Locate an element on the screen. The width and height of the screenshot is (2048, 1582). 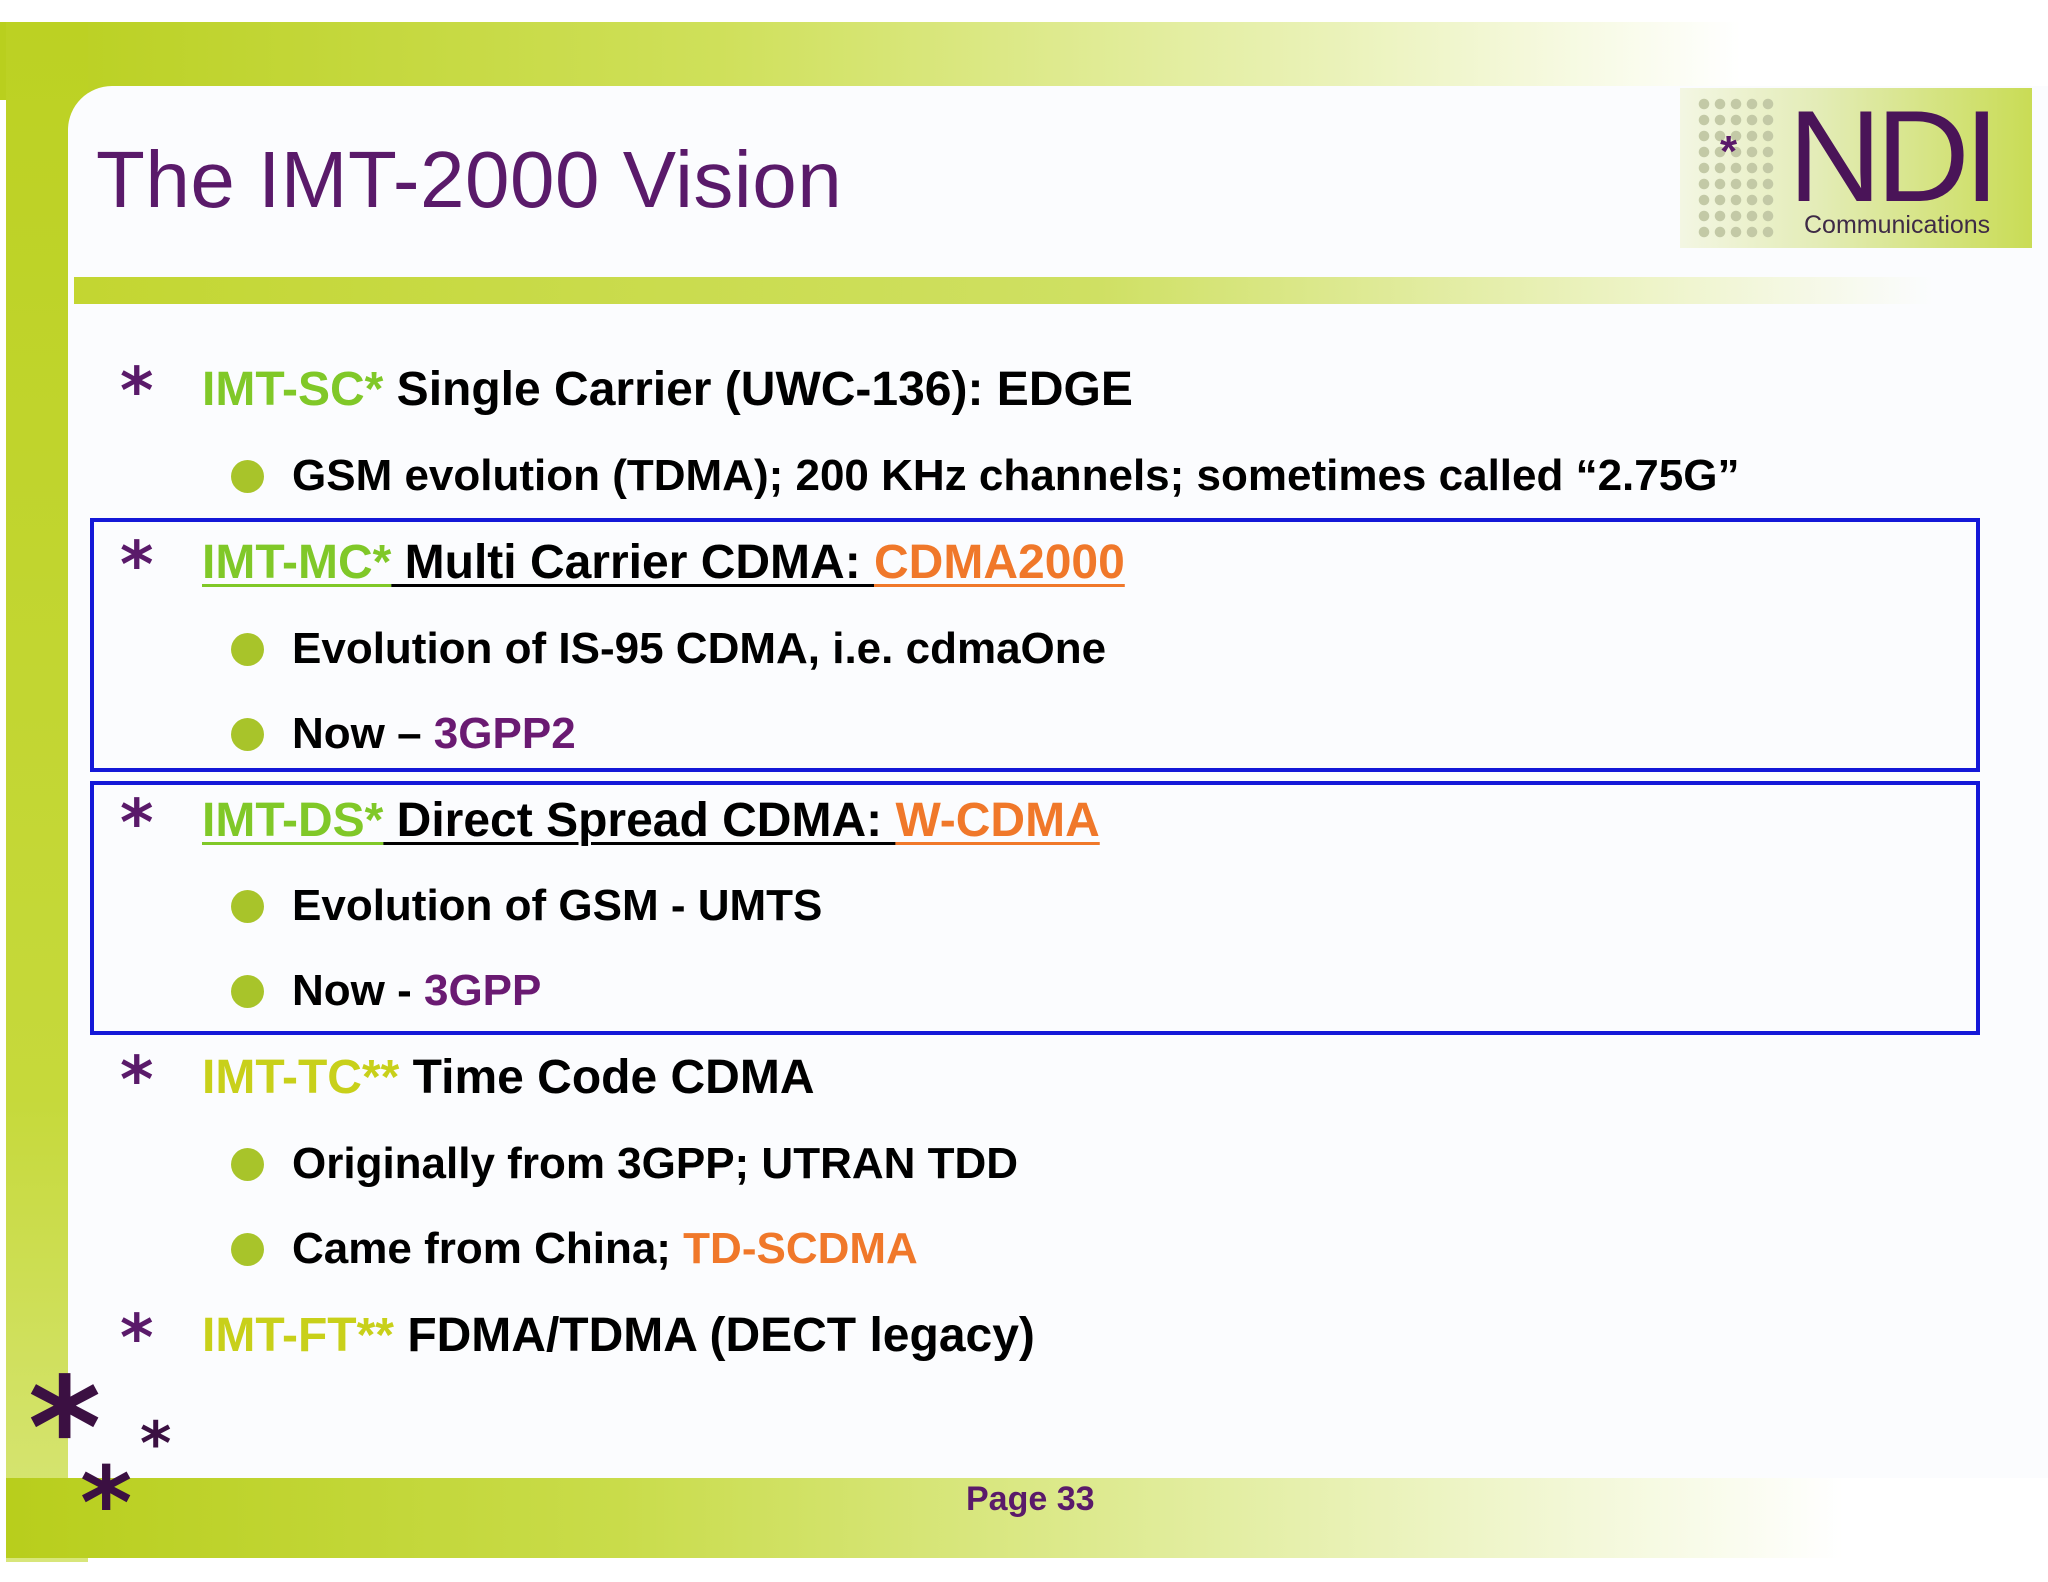
sub-bullet: Now - 3GPP is located at coordinates (416, 991).